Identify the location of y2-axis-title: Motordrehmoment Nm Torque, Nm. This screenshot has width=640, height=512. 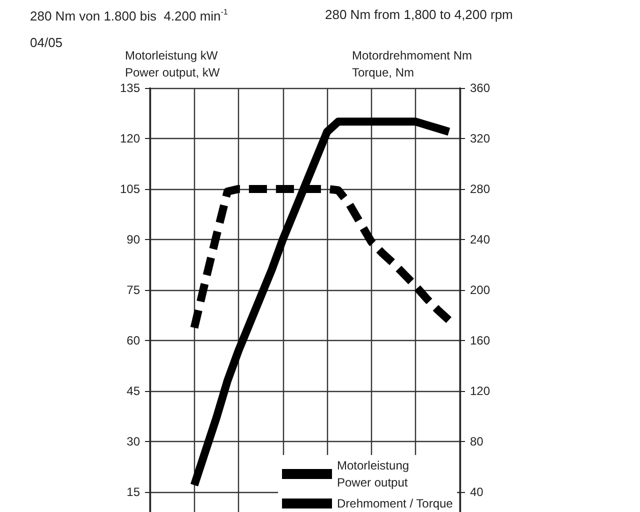
(412, 64).